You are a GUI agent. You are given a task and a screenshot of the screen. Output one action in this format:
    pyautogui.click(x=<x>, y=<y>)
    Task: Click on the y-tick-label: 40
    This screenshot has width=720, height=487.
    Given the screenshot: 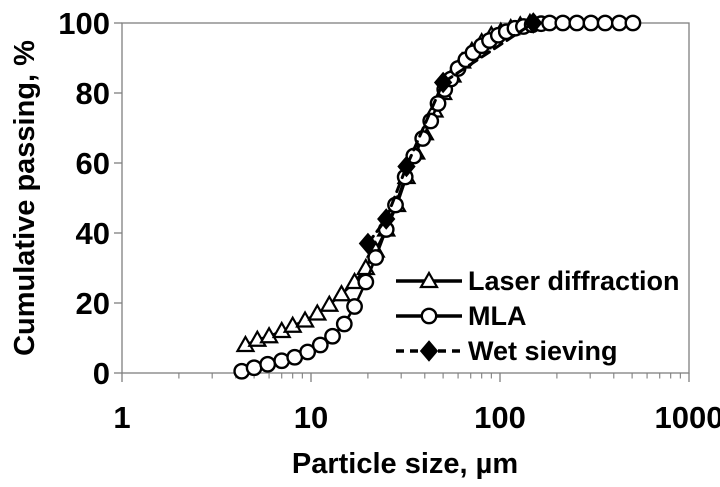 What is the action you would take?
    pyautogui.click(x=93, y=233)
    